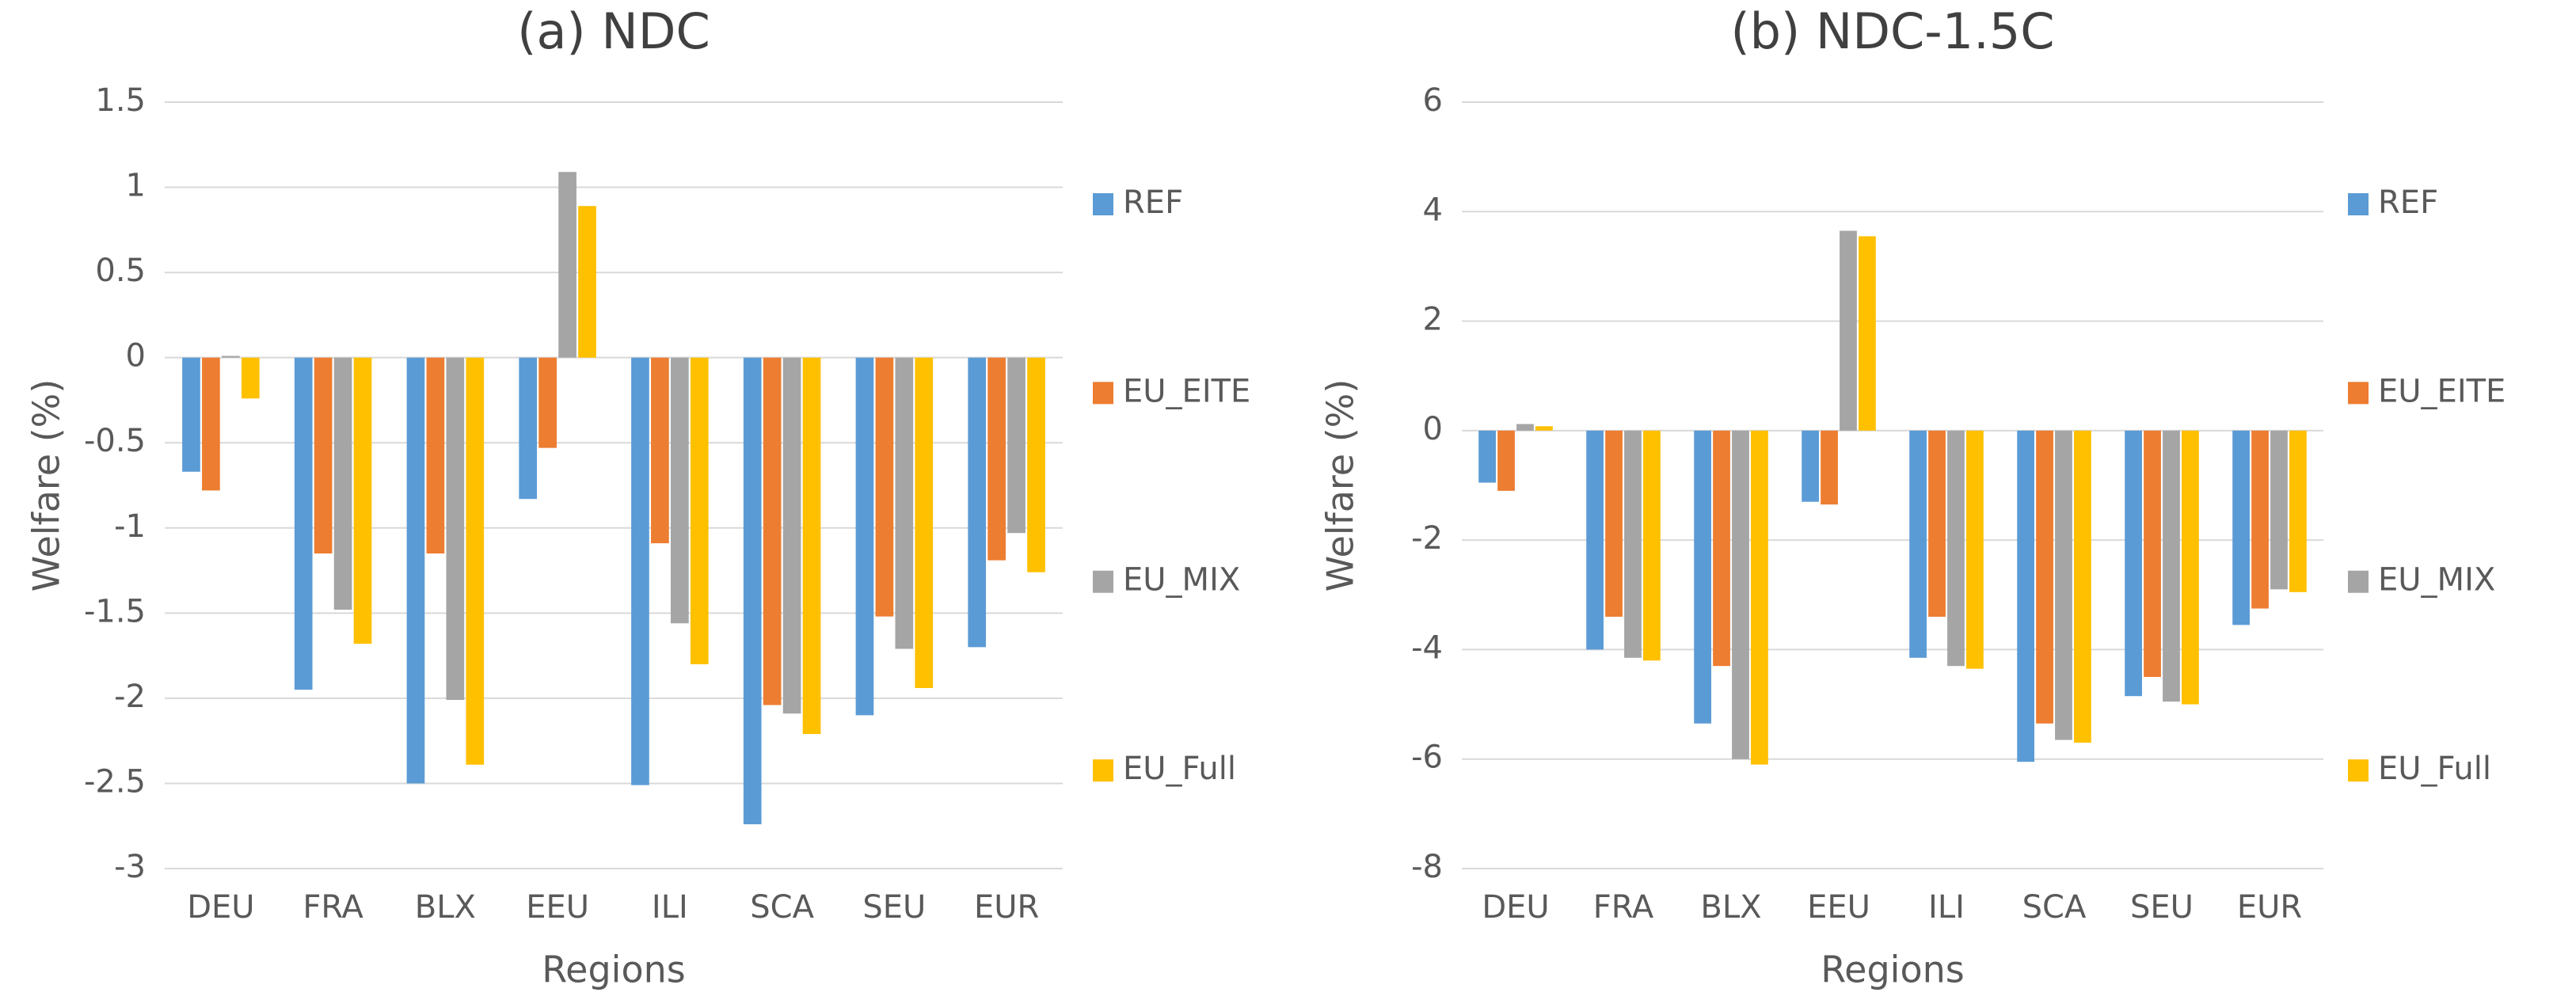  What do you see at coordinates (115, 441) in the screenshot?
I see `y-tick-label: -0.5` at bounding box center [115, 441].